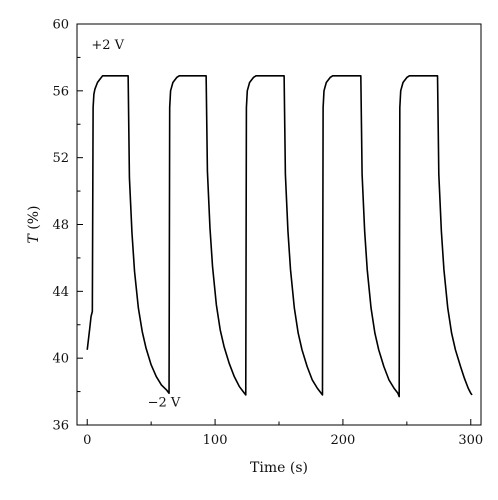  Describe the element at coordinates (343, 440) in the screenshot. I see `x-tick-label: 200` at that location.